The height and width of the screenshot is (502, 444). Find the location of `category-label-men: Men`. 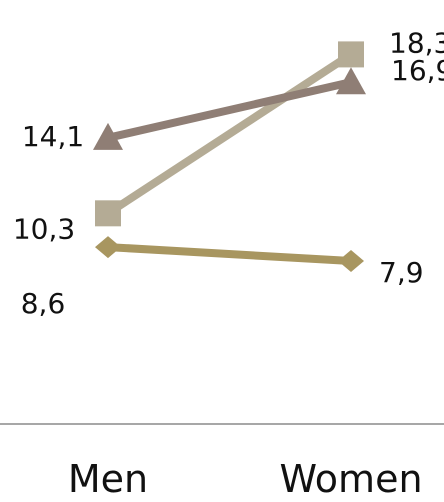

category-label-men: Men is located at coordinates (108, 479).